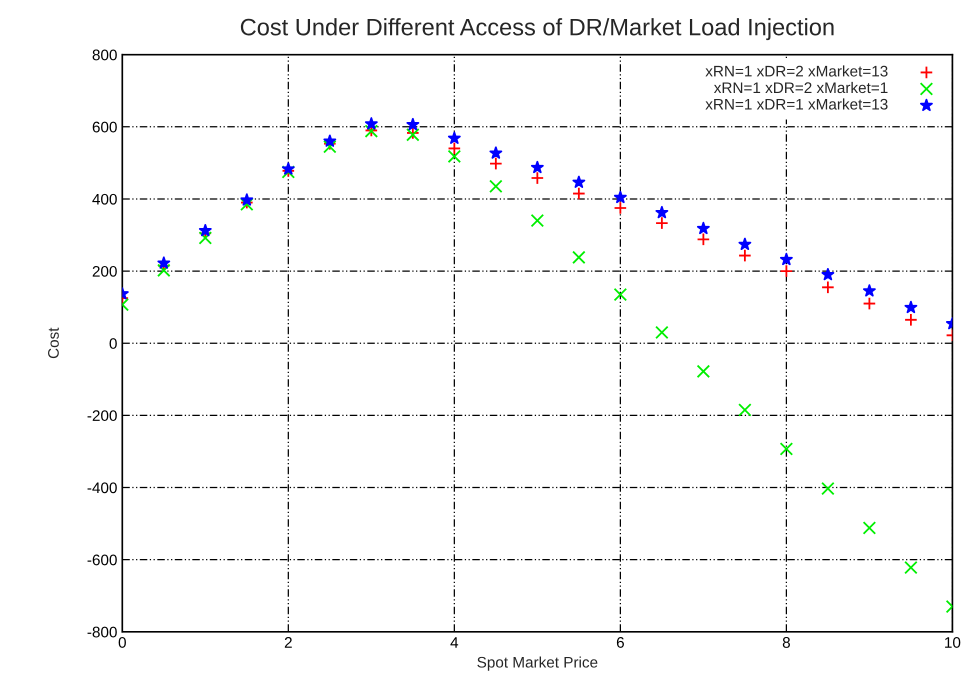  Describe the element at coordinates (952, 642) in the screenshot. I see `x-tick-label: 10` at that location.